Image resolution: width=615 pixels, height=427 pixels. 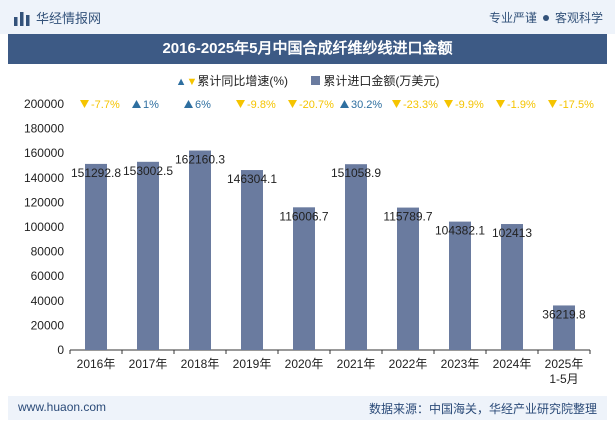 I want to click on data-label: 36219.8, so click(x=564, y=314).